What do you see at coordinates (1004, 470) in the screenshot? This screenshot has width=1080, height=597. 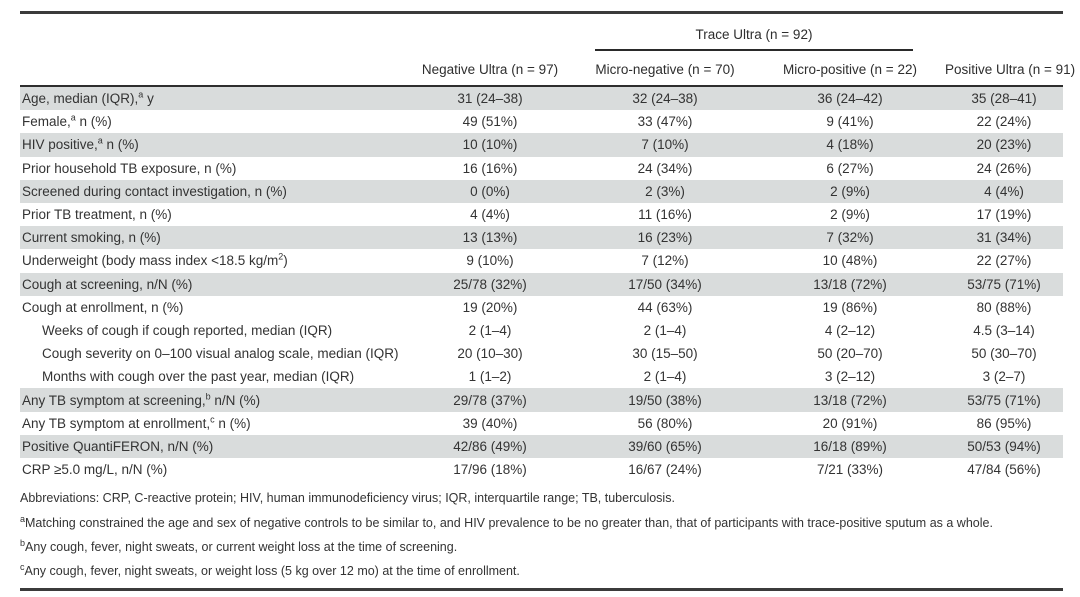 I see `cell-positive-ultra: 47/84 (56%)` at bounding box center [1004, 470].